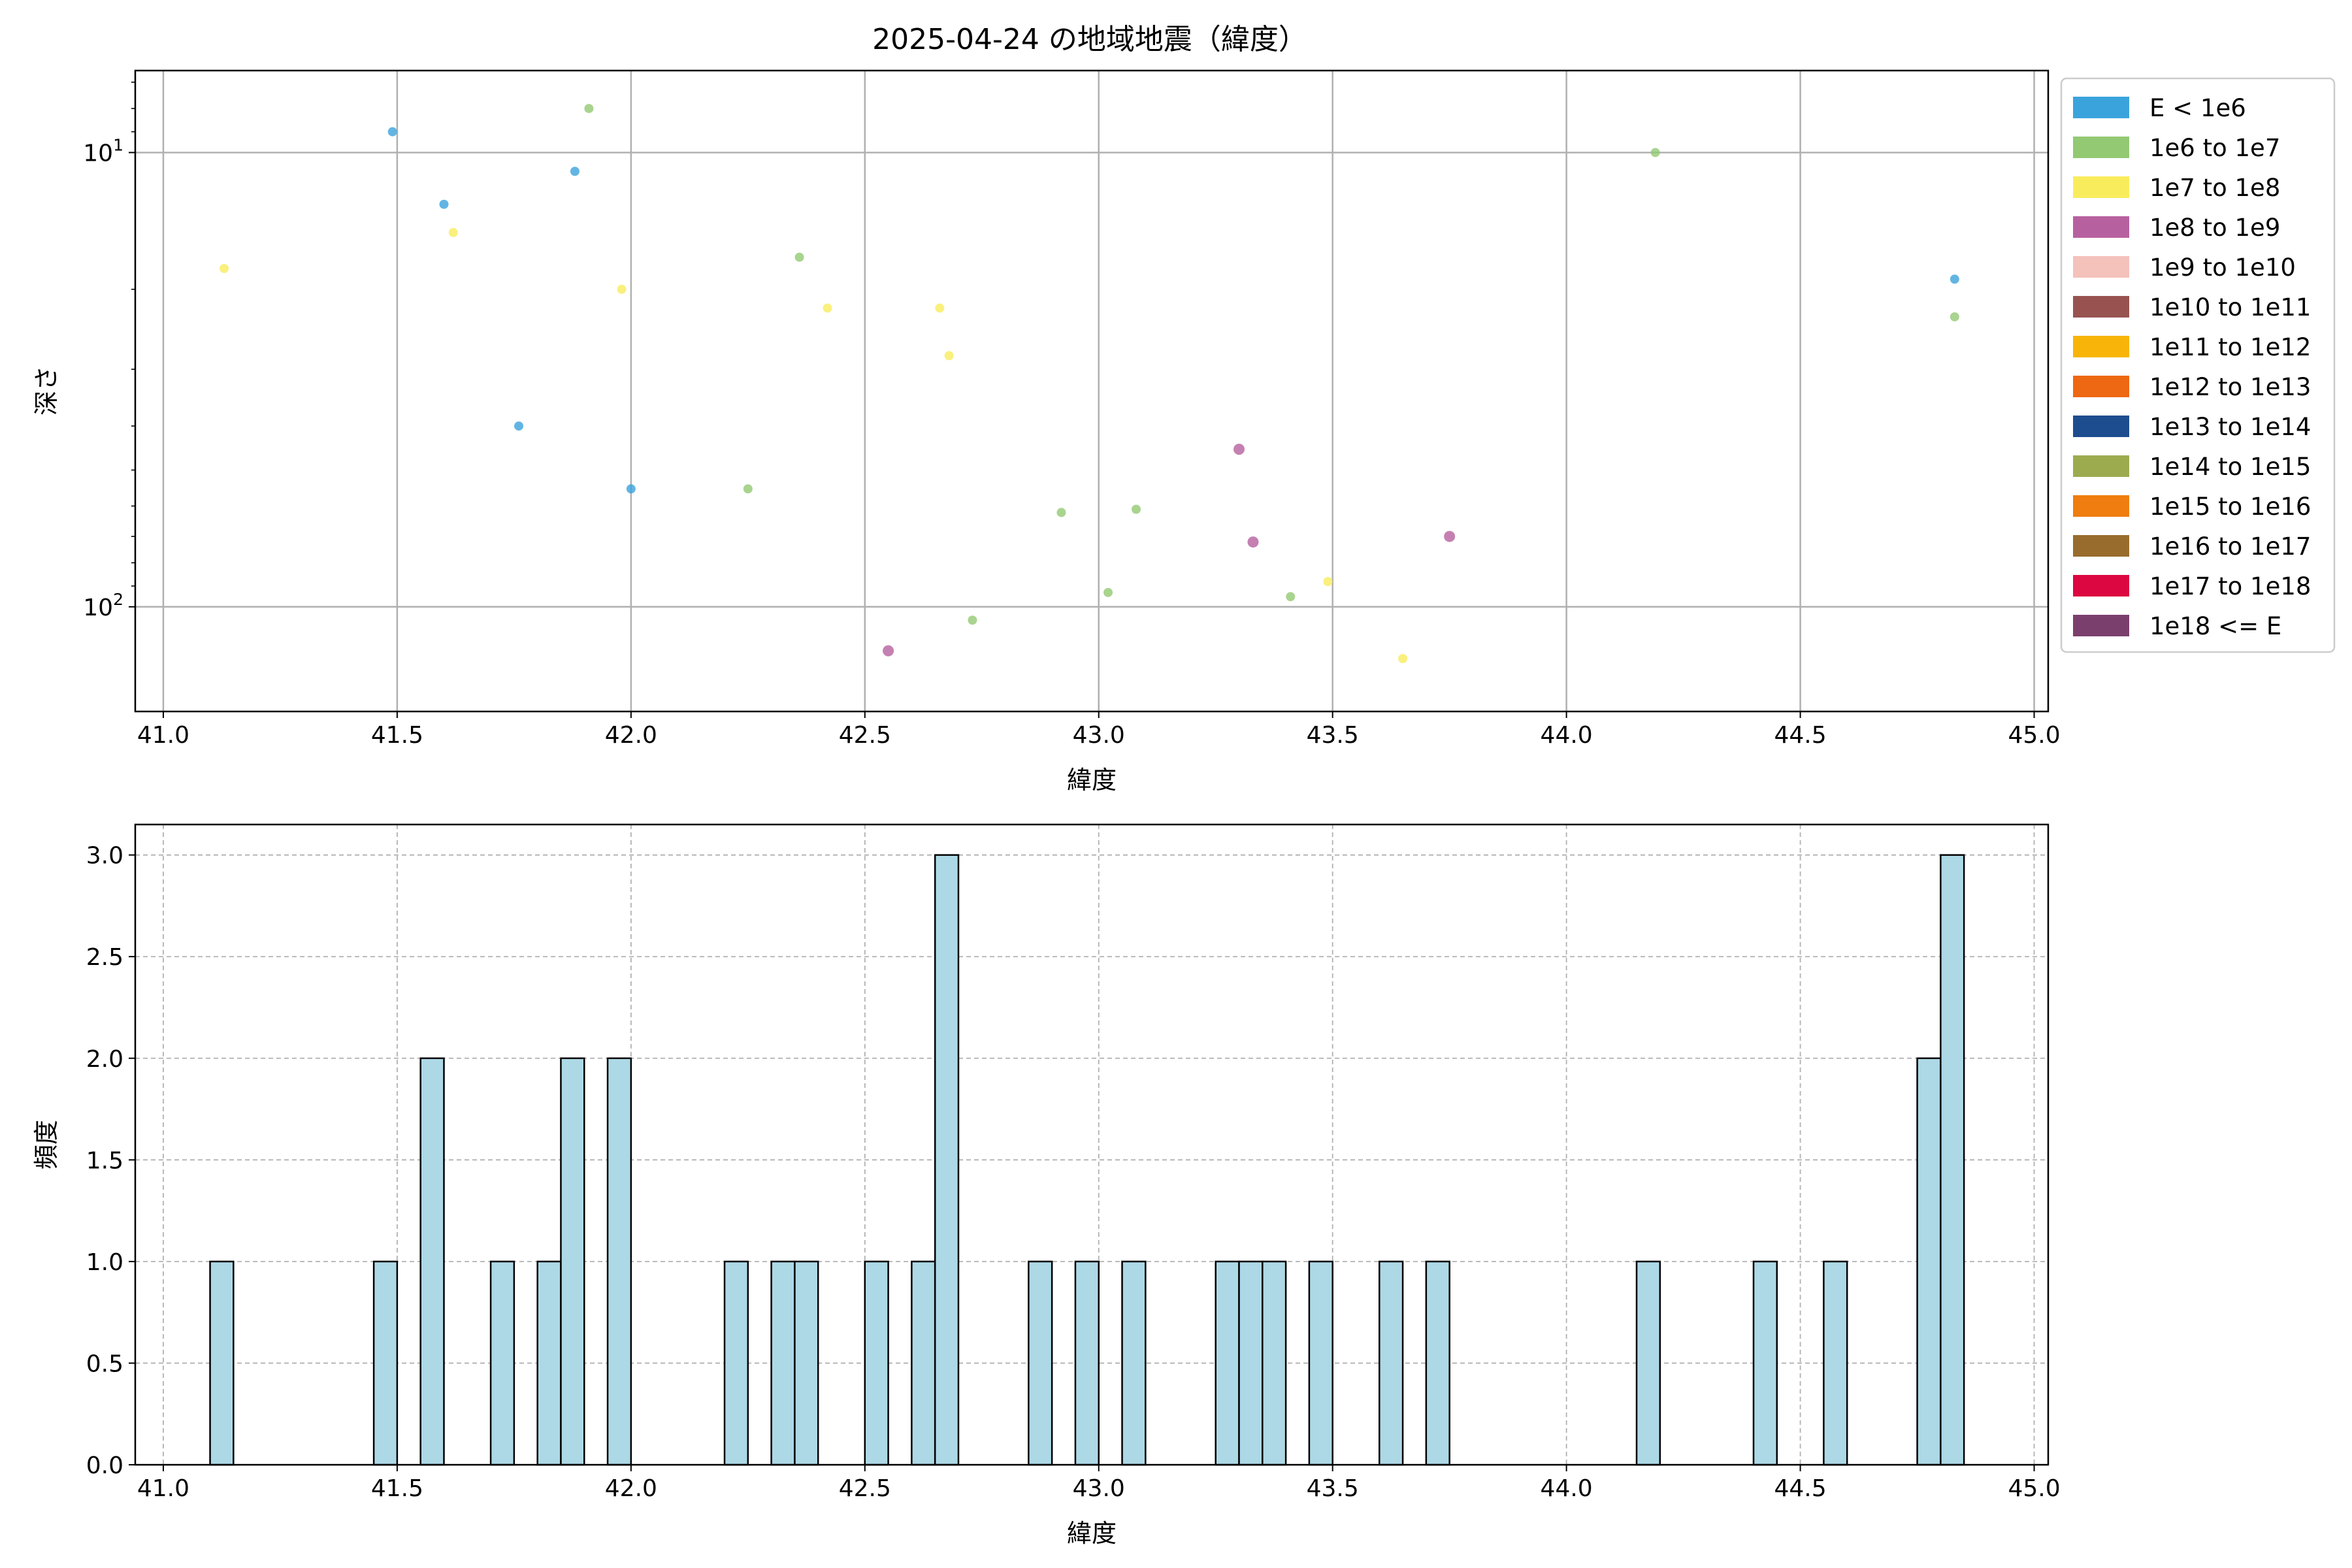  I want to click on legend-label: 1e17 to 1e18, so click(2230, 586).